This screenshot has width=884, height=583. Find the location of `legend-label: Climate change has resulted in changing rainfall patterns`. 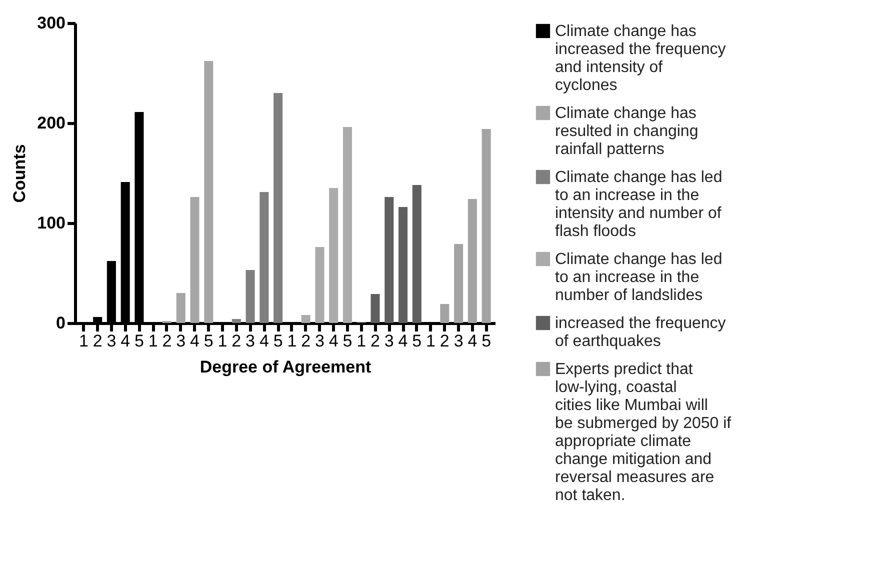

legend-label: Climate change has resulted in changing rainfall patterns is located at coordinates (626, 131).